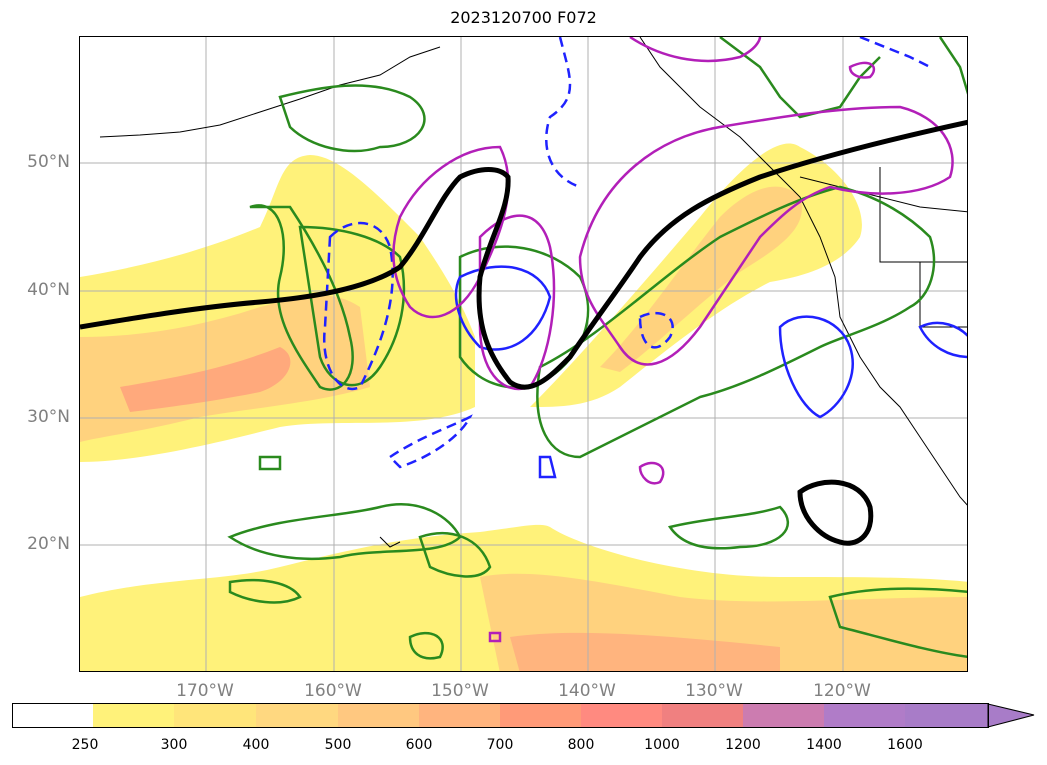 The height and width of the screenshot is (765, 1047). I want to click on lat-label-30: 30°N, so click(48, 417).